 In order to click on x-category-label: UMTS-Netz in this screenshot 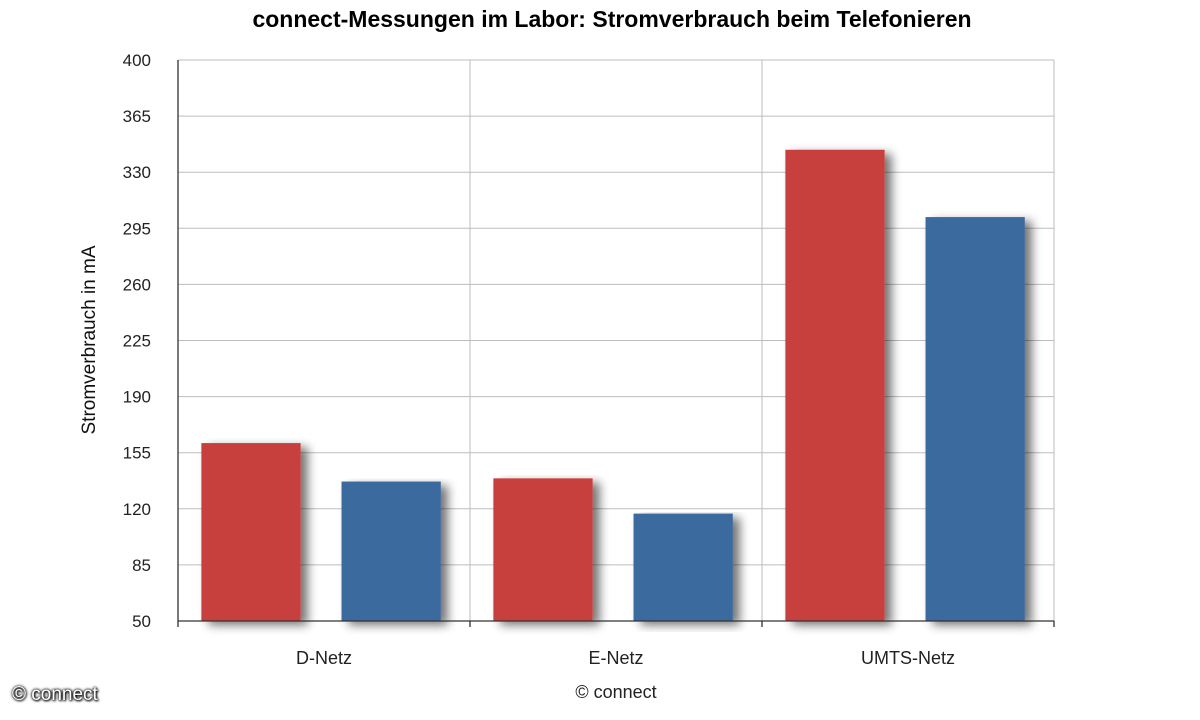, I will do `click(908, 658)`.